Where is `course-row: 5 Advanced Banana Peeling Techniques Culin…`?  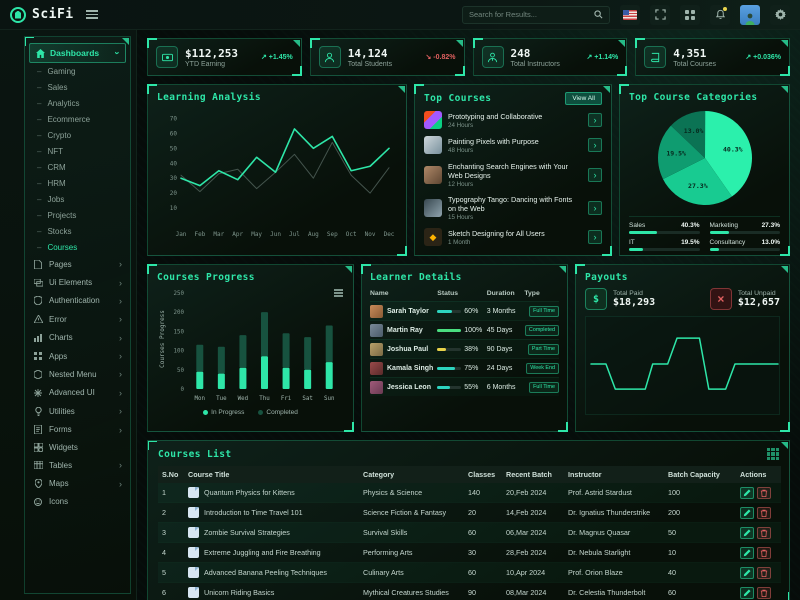
course-row: 5 Advanced Banana Peeling Techniques Culin… is located at coordinates (469, 572).